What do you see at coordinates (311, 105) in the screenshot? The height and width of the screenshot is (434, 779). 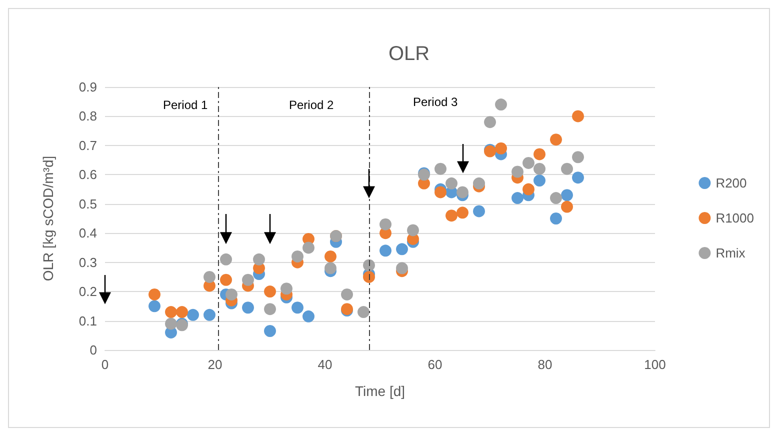 I see `annotation: Period 2` at bounding box center [311, 105].